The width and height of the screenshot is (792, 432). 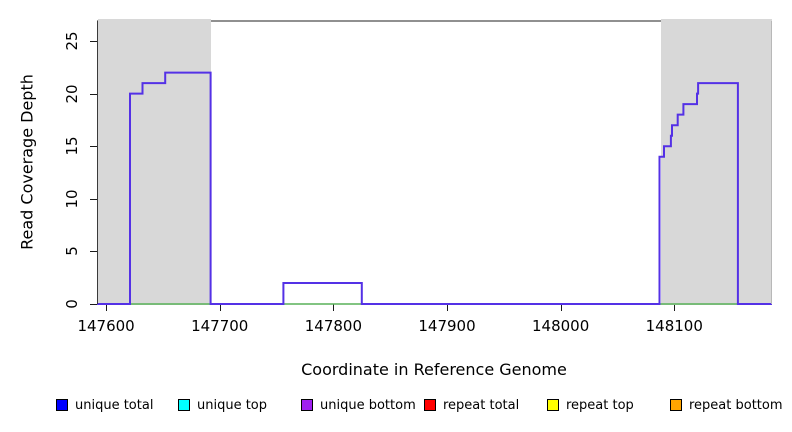 What do you see at coordinates (434, 369) in the screenshot?
I see `x-axis-title: Coordinate in Reference Genome` at bounding box center [434, 369].